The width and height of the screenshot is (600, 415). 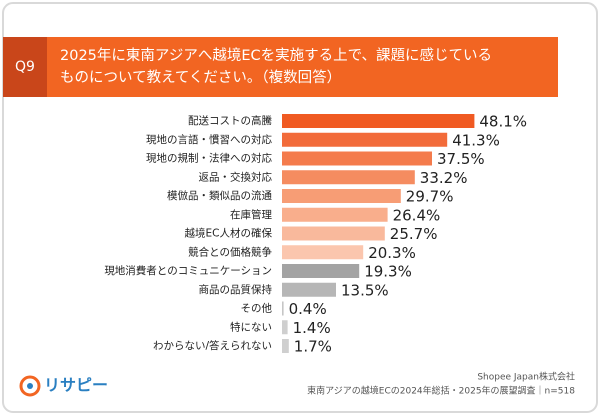 I want to click on header-banner, so click(x=280, y=67).